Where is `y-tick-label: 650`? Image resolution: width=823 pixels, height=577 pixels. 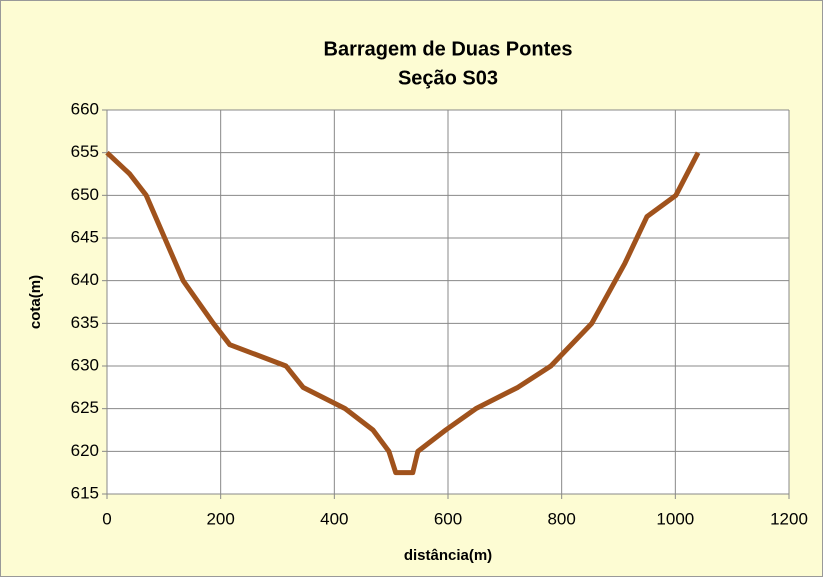
y-tick-label: 650 is located at coordinates (85, 194).